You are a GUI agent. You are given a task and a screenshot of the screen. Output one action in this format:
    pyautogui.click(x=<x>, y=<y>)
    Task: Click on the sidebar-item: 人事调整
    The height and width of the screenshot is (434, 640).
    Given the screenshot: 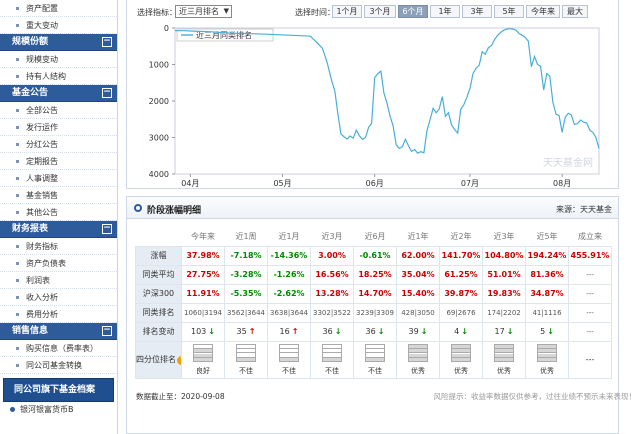 What is the action you would take?
    pyautogui.click(x=58, y=178)
    